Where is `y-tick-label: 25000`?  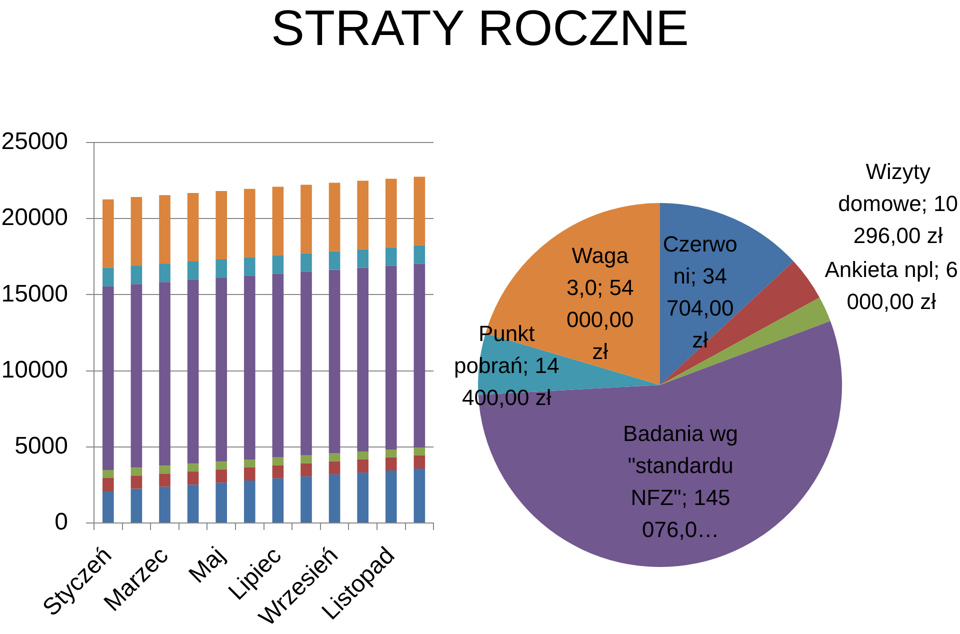
y-tick-label: 25000 is located at coordinates (34, 142).